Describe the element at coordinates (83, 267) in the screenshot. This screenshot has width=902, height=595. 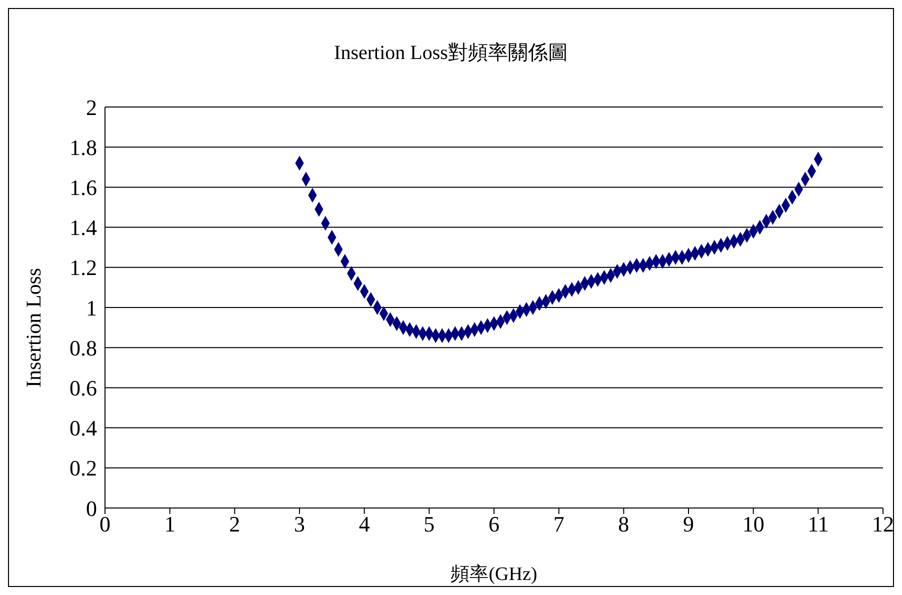
I see `y-tick-label: 1.2` at that location.